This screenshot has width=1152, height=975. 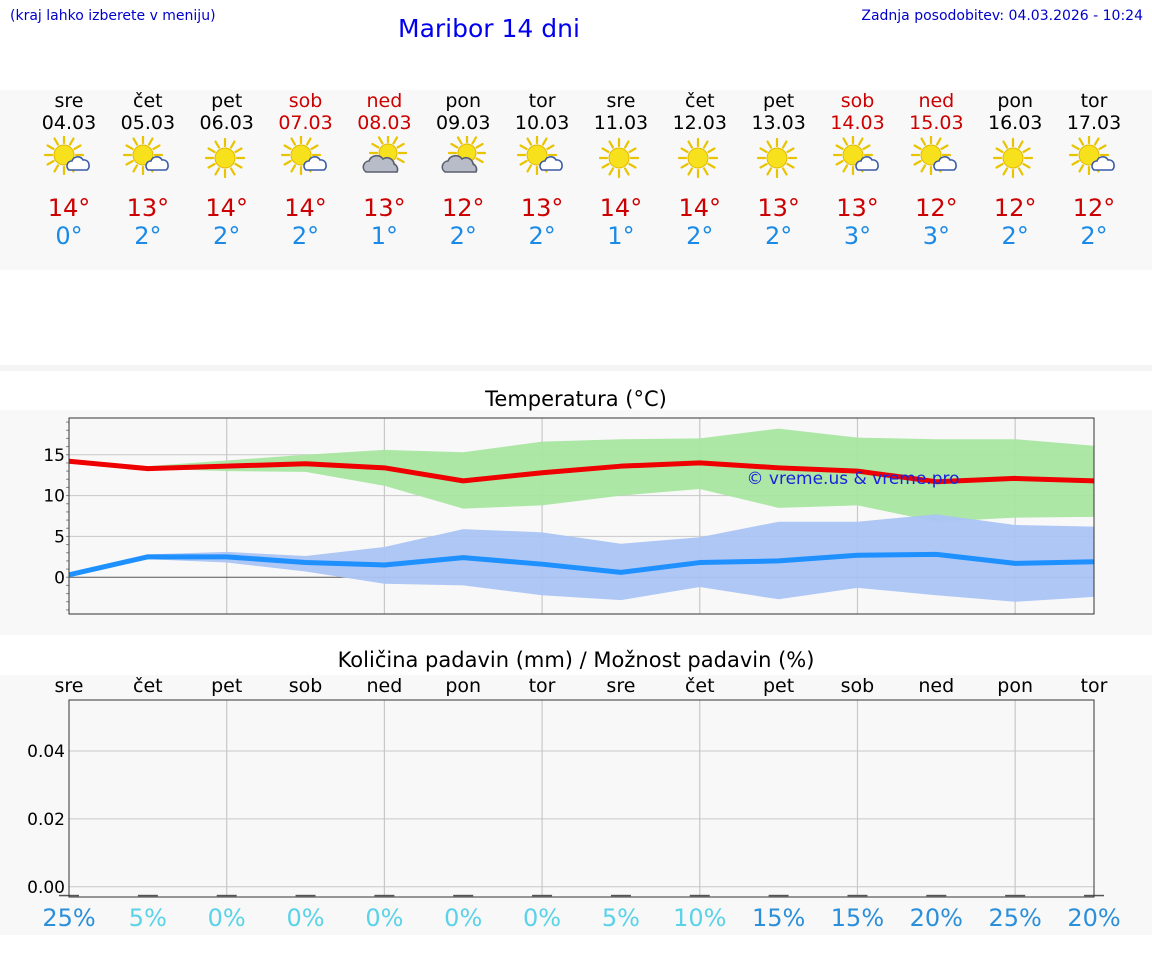 I want to click on day-date: 07.03, so click(x=305, y=123).